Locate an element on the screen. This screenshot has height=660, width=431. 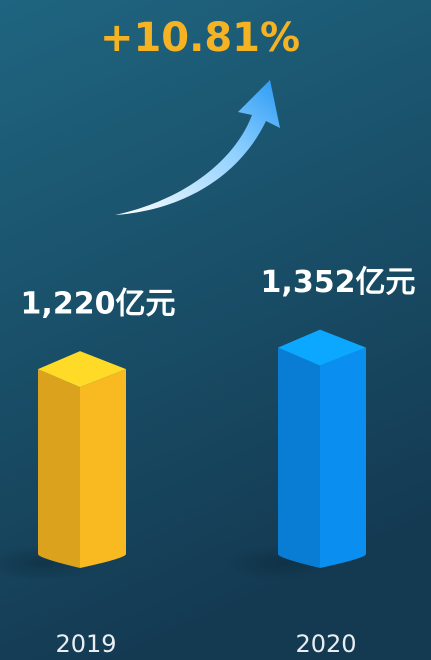
x-tick-label: 2019 is located at coordinates (85, 644).